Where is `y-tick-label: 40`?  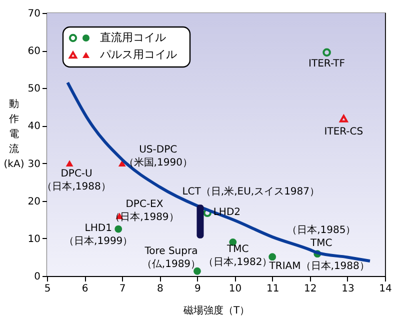 y-tick-label: 40 is located at coordinates (34, 126).